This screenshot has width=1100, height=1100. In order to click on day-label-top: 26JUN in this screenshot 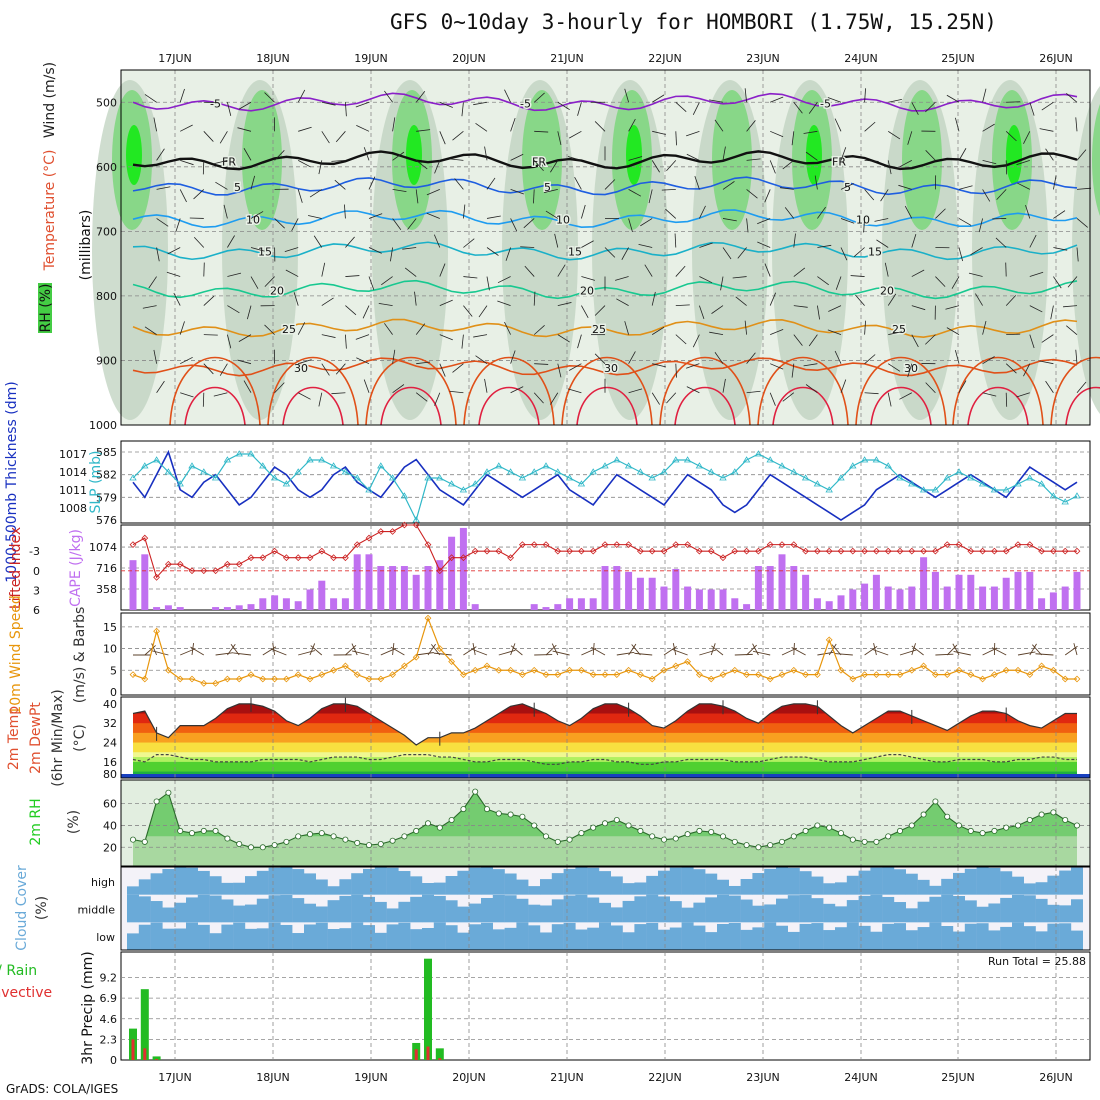, I will do `click(1056, 58)`.